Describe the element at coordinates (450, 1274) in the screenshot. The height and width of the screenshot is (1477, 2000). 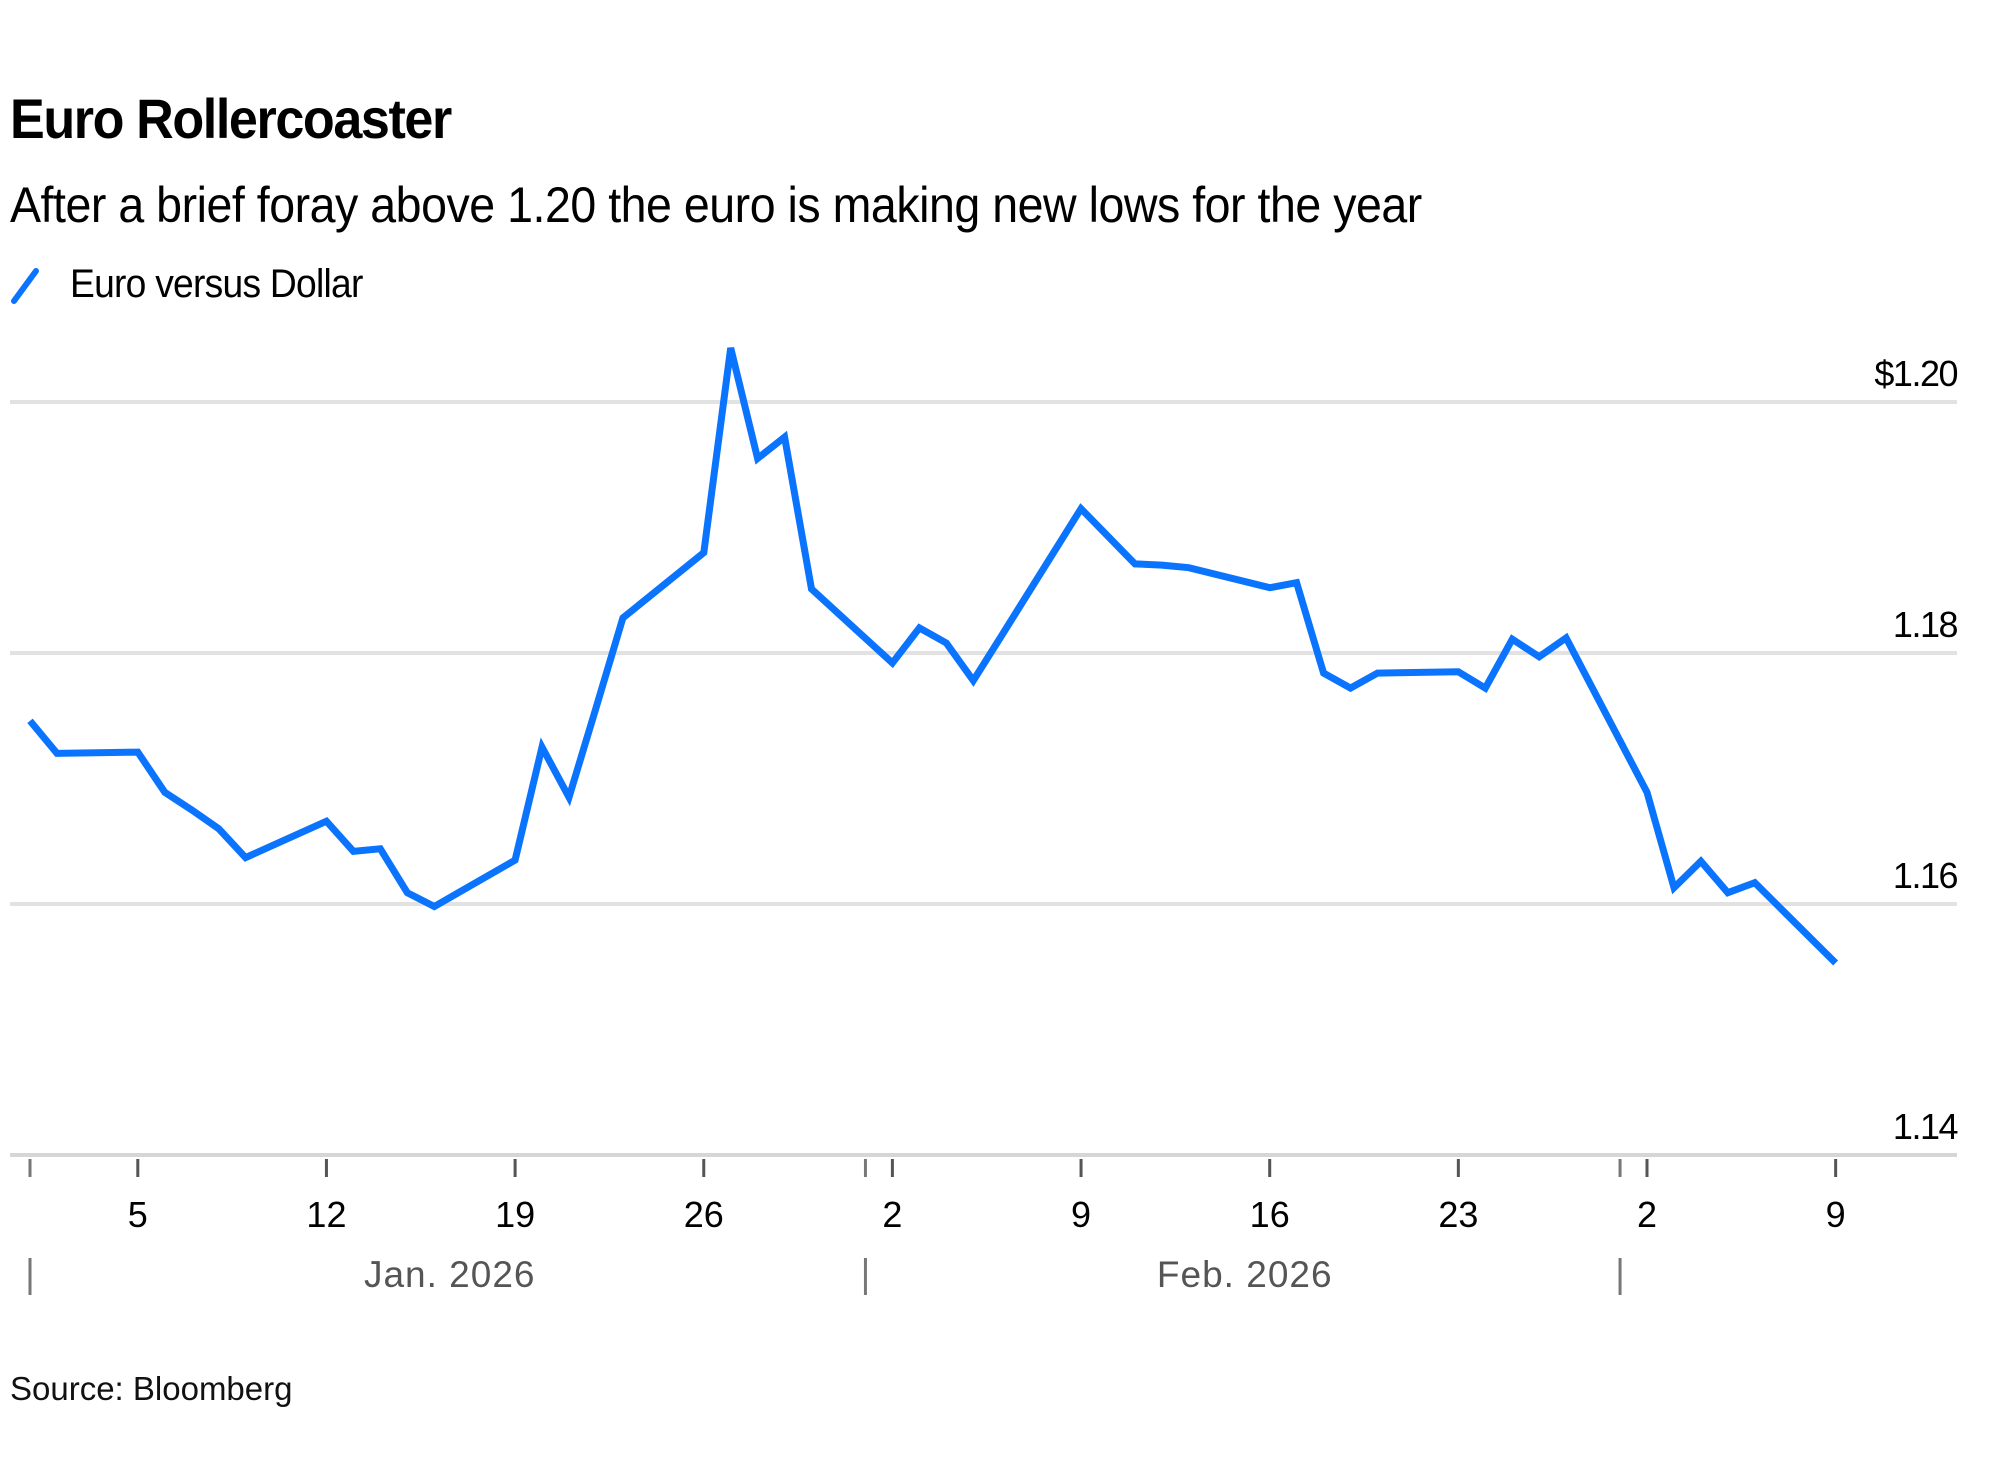
I see `month-label: Jan. 2026` at that location.